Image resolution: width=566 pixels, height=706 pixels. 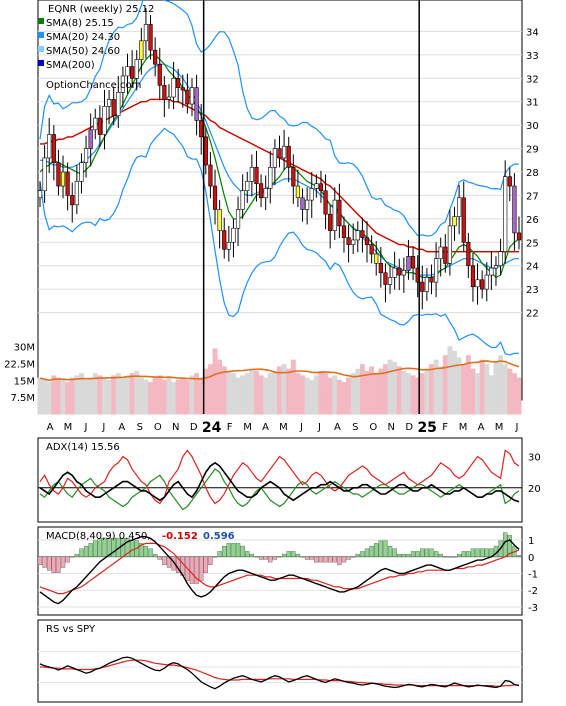 I want to click on x-axis-label: S, so click(x=140, y=427).